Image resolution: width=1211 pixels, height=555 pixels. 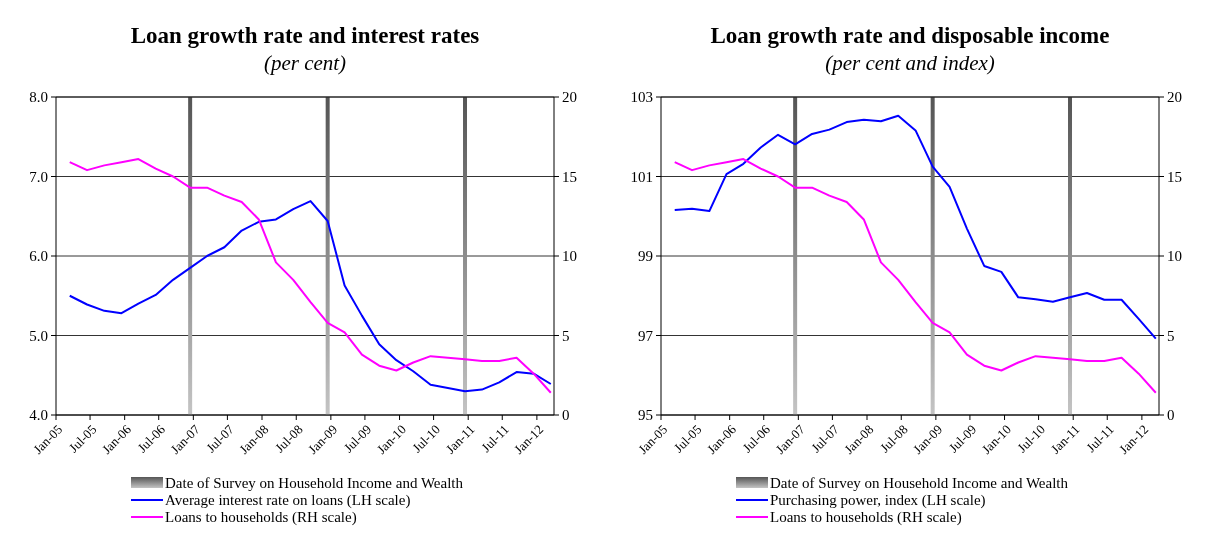 I want to click on y-tick-label: 103, so click(x=641, y=97).